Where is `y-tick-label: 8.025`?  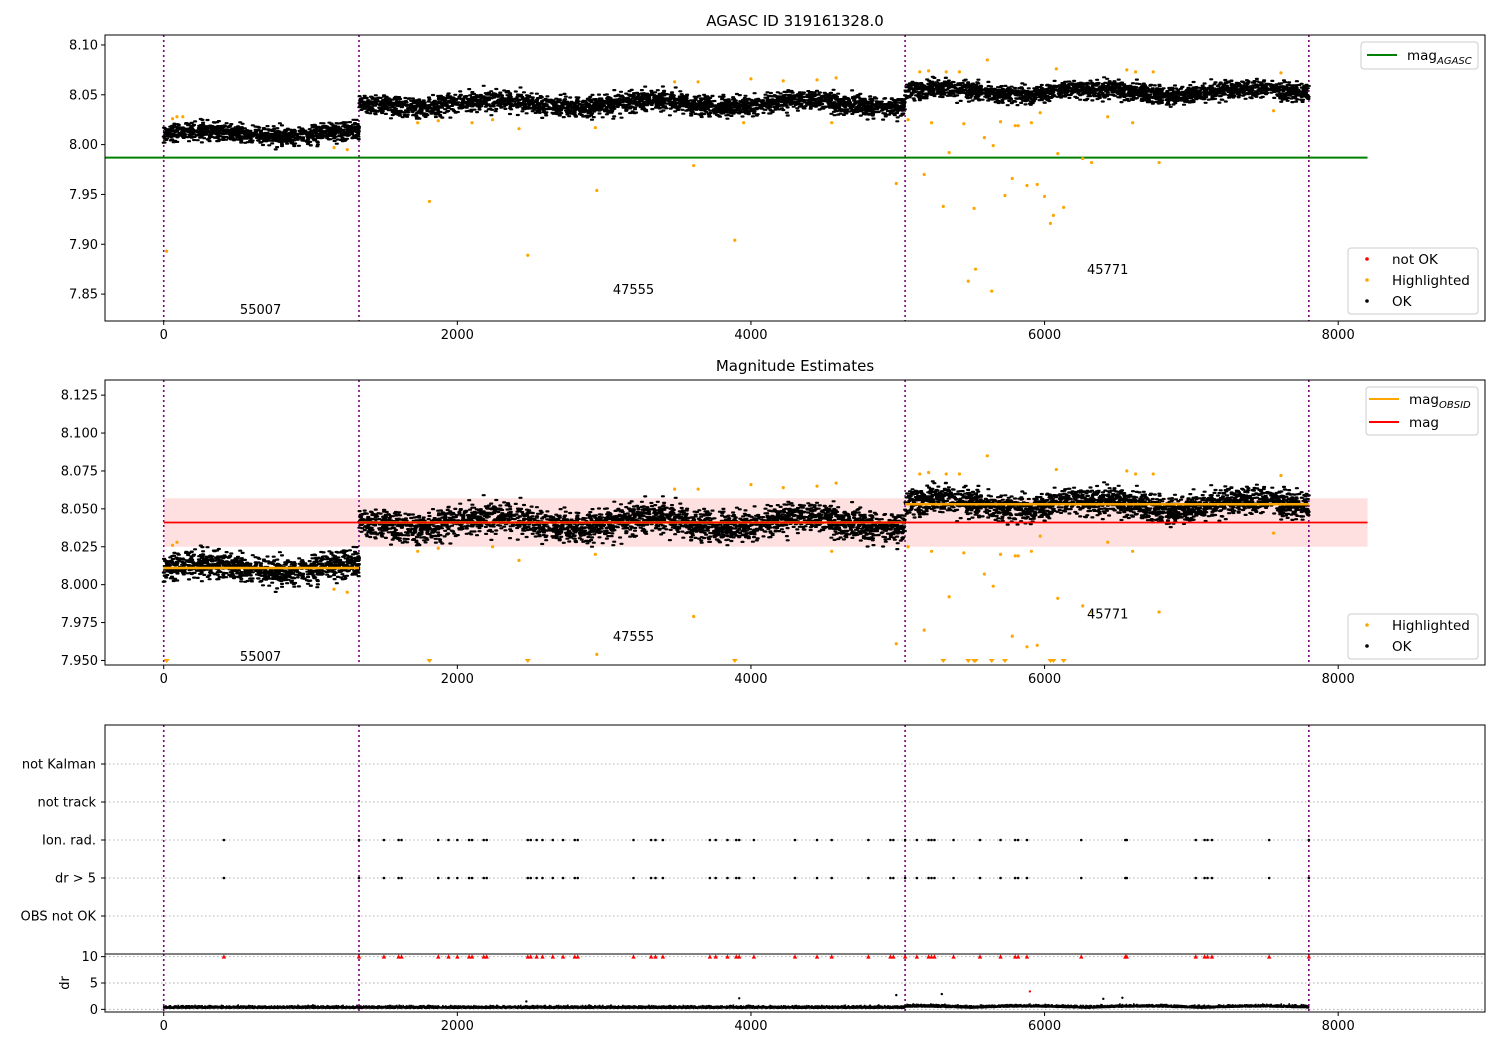
y-tick-label: 8.025 is located at coordinates (79, 547).